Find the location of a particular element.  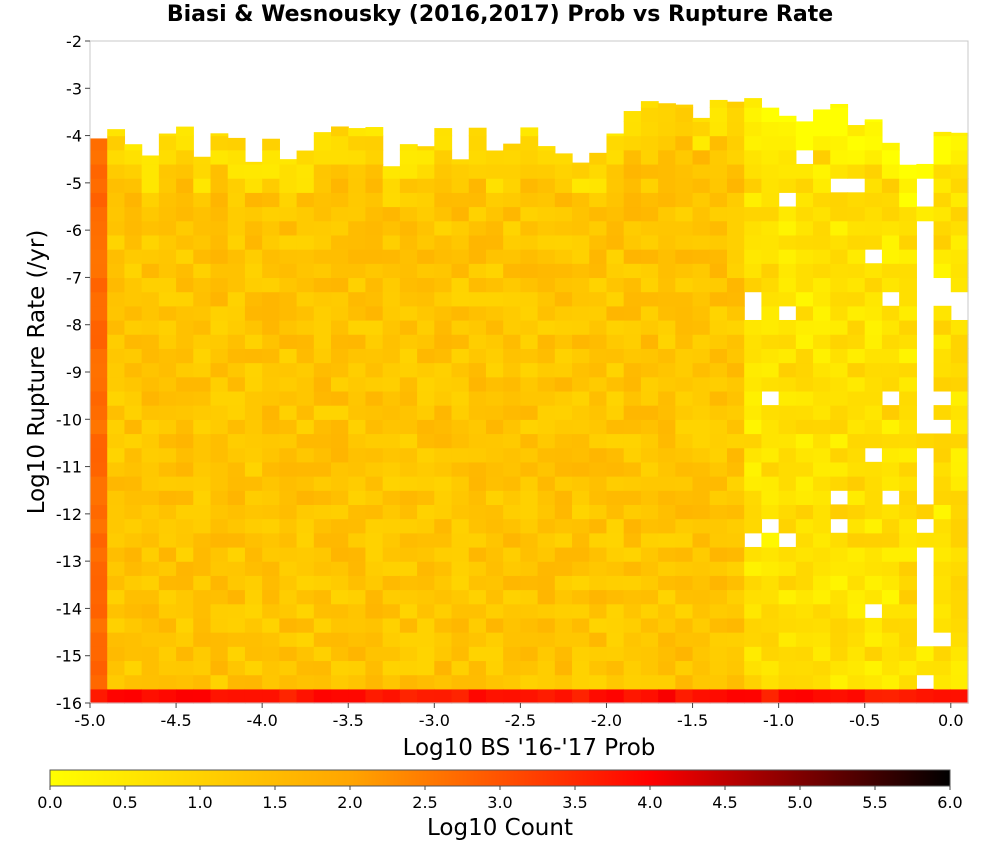

y-tick-label: -3 is located at coordinates (74, 88).